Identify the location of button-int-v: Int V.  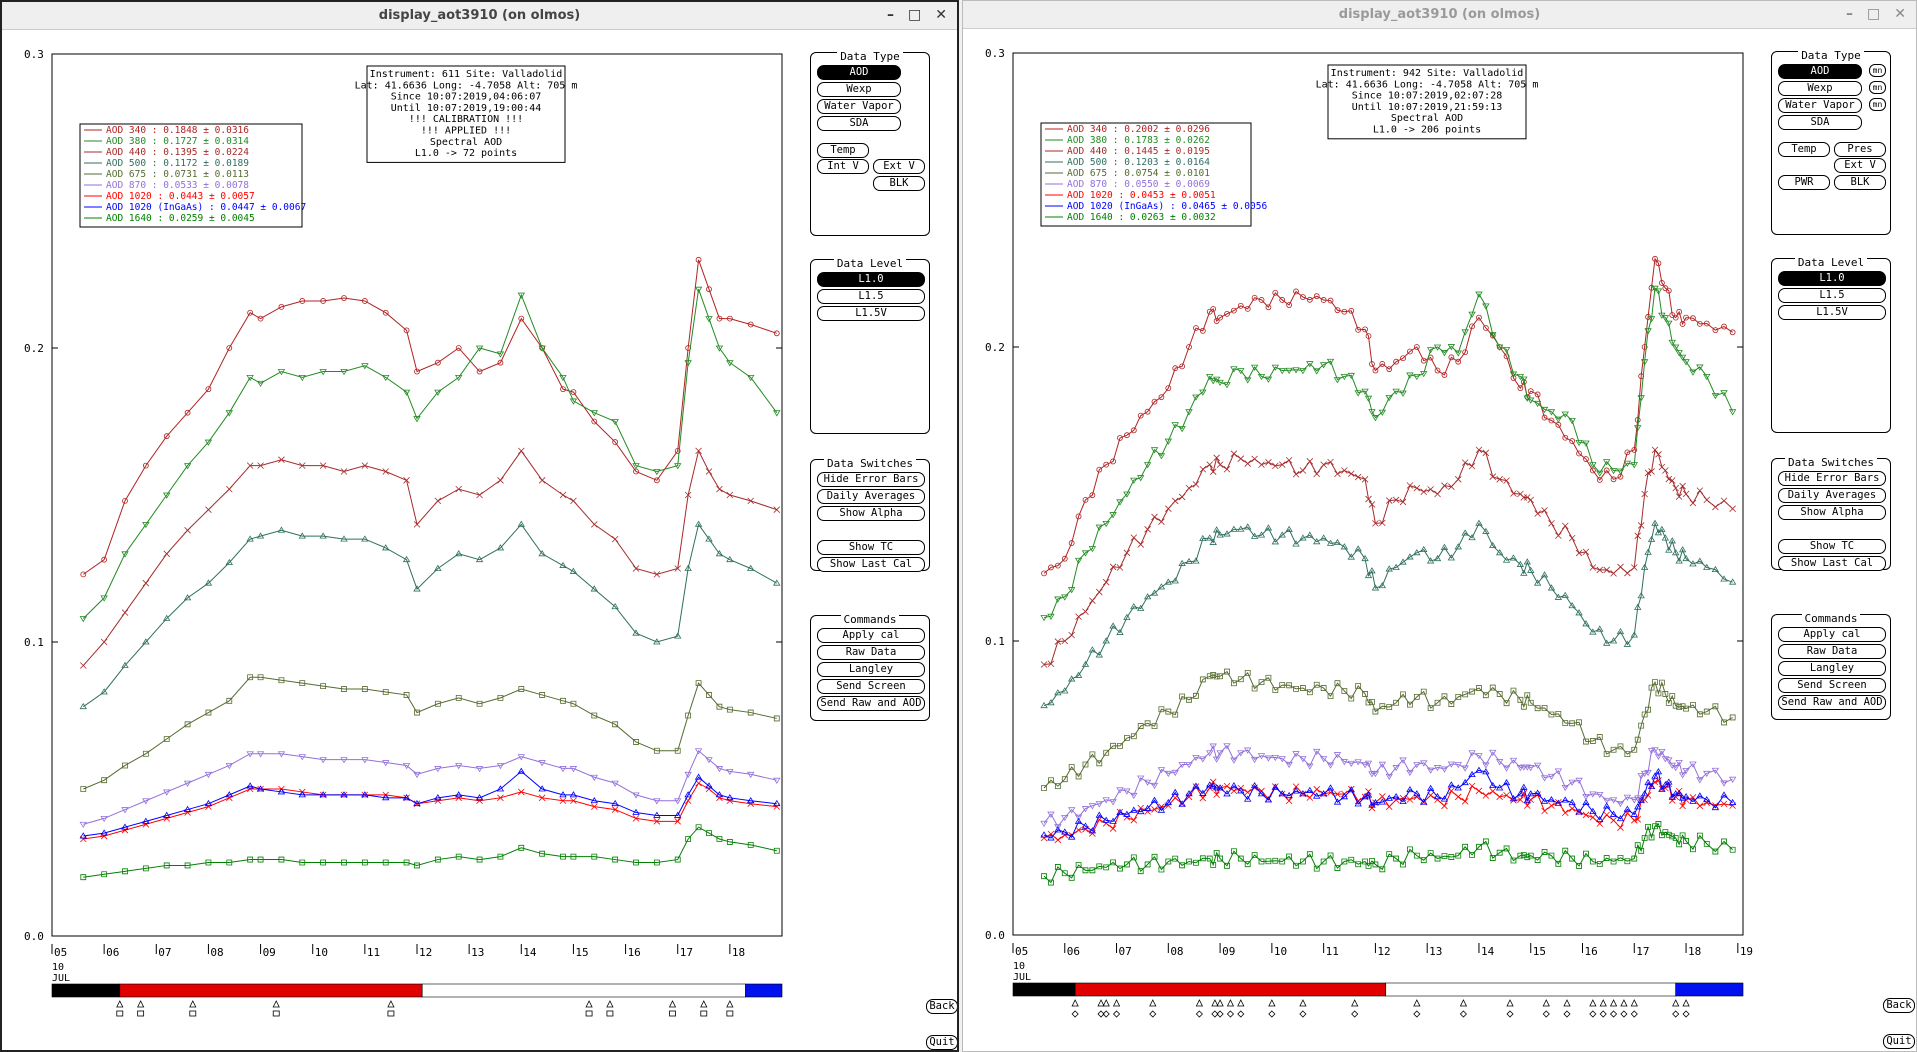
(843, 166).